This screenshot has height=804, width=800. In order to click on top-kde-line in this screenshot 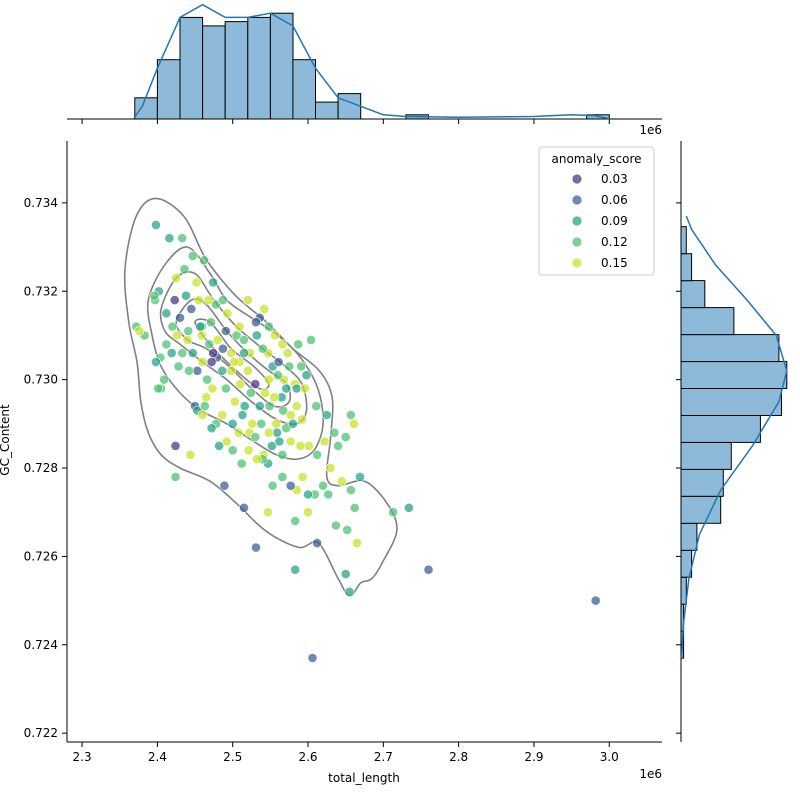, I will do `click(372, 61)`.